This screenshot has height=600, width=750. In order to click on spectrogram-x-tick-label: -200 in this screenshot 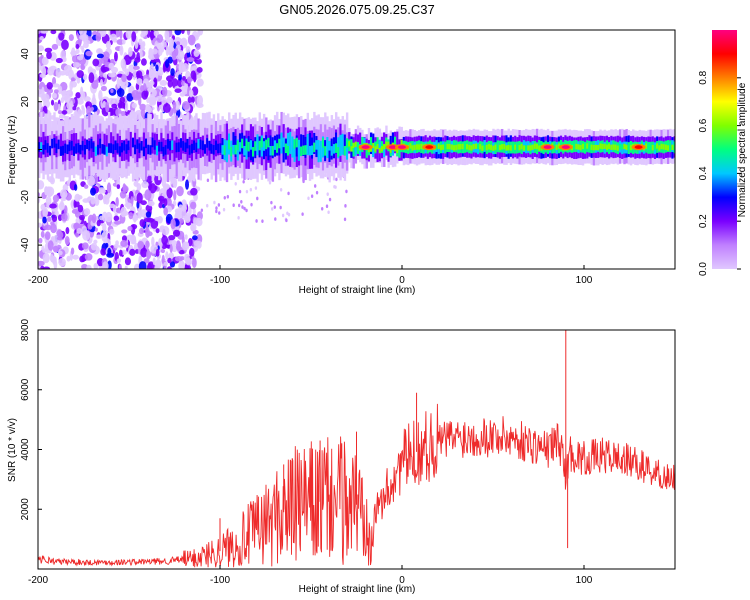, I will do `click(38, 280)`.